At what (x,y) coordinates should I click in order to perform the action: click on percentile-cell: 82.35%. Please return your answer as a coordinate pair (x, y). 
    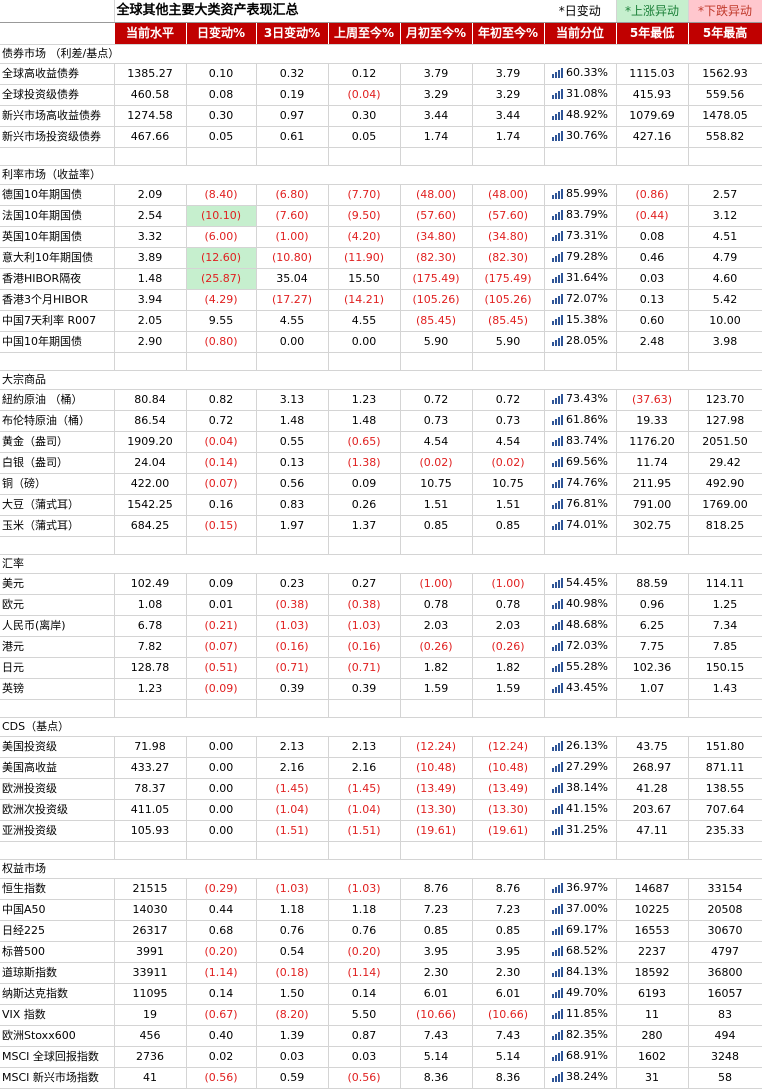
    Looking at the image, I should click on (580, 1036).